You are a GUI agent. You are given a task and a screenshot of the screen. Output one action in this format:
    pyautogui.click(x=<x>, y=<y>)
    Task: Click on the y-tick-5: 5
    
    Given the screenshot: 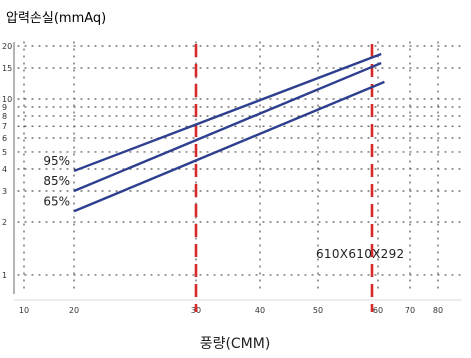 What is the action you would take?
    pyautogui.click(x=4, y=152)
    